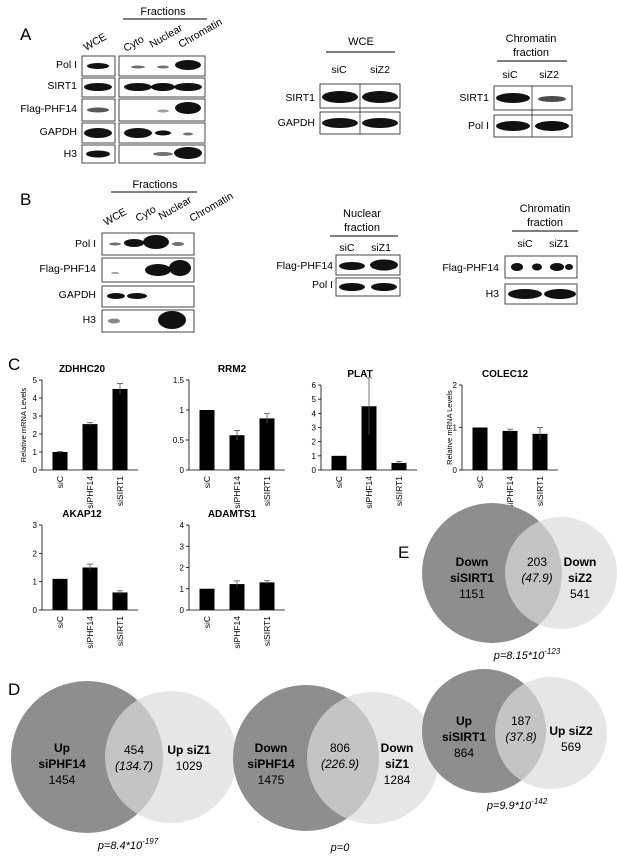  Describe the element at coordinates (25, 199) in the screenshot. I see `panel-b-letter: B` at that location.